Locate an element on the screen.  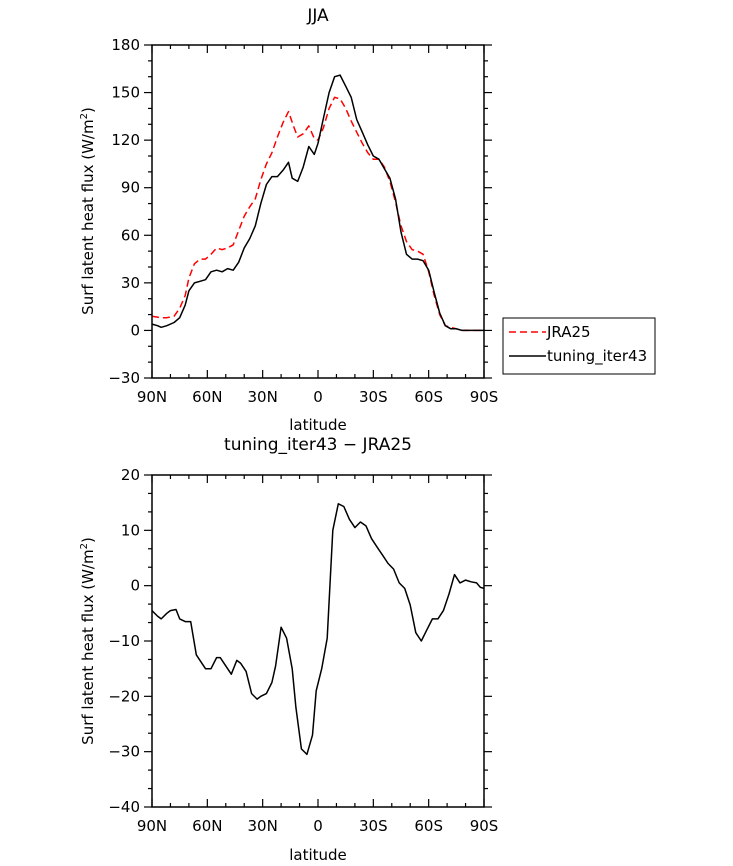
upper-x-tick-label: 0 is located at coordinates (318, 397).